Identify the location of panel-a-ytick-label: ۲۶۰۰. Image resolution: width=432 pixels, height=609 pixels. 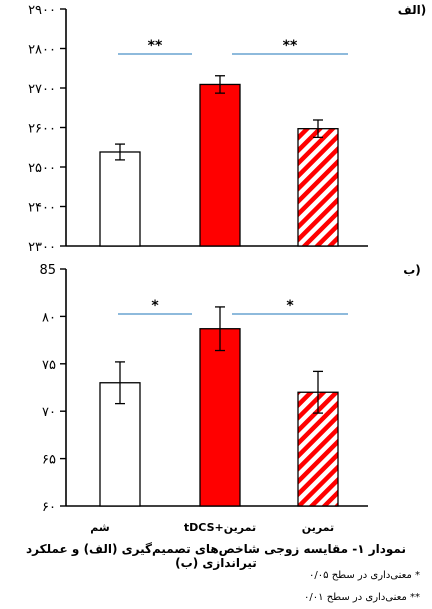
(42, 129).